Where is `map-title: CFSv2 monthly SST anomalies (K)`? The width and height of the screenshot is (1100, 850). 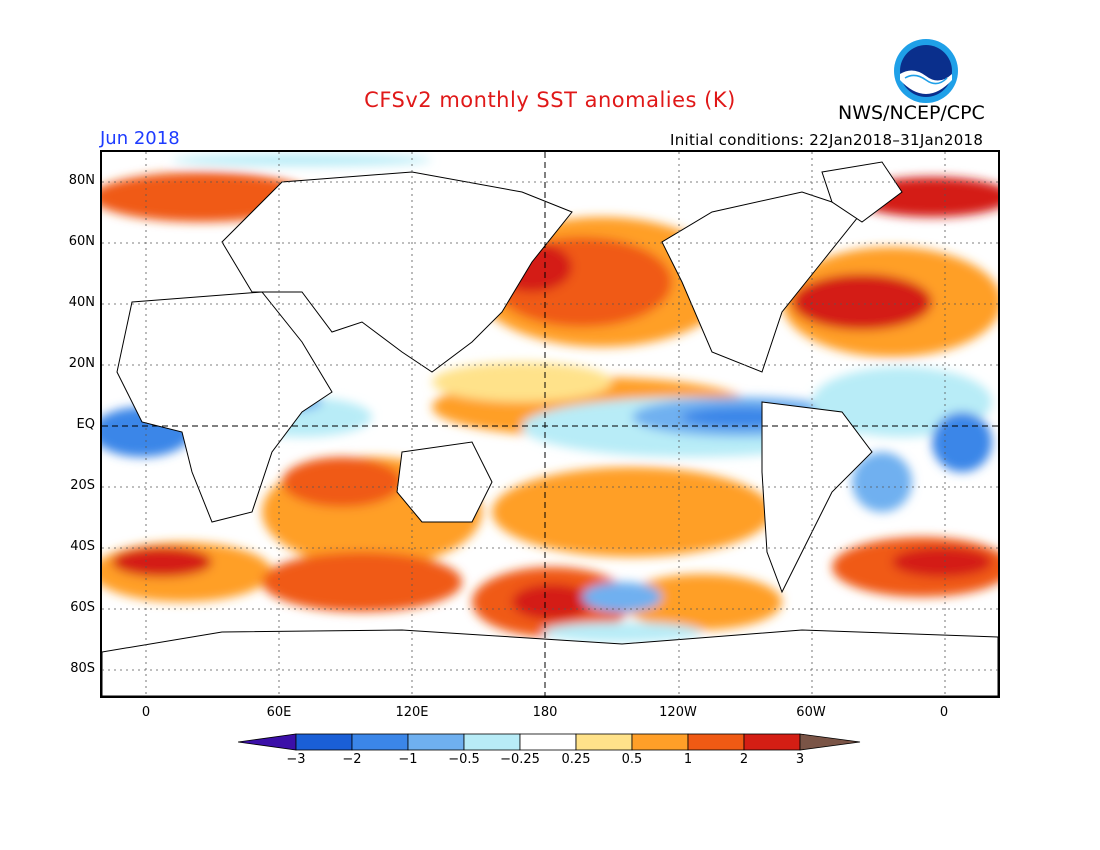 map-title: CFSv2 monthly SST anomalies (K) is located at coordinates (550, 100).